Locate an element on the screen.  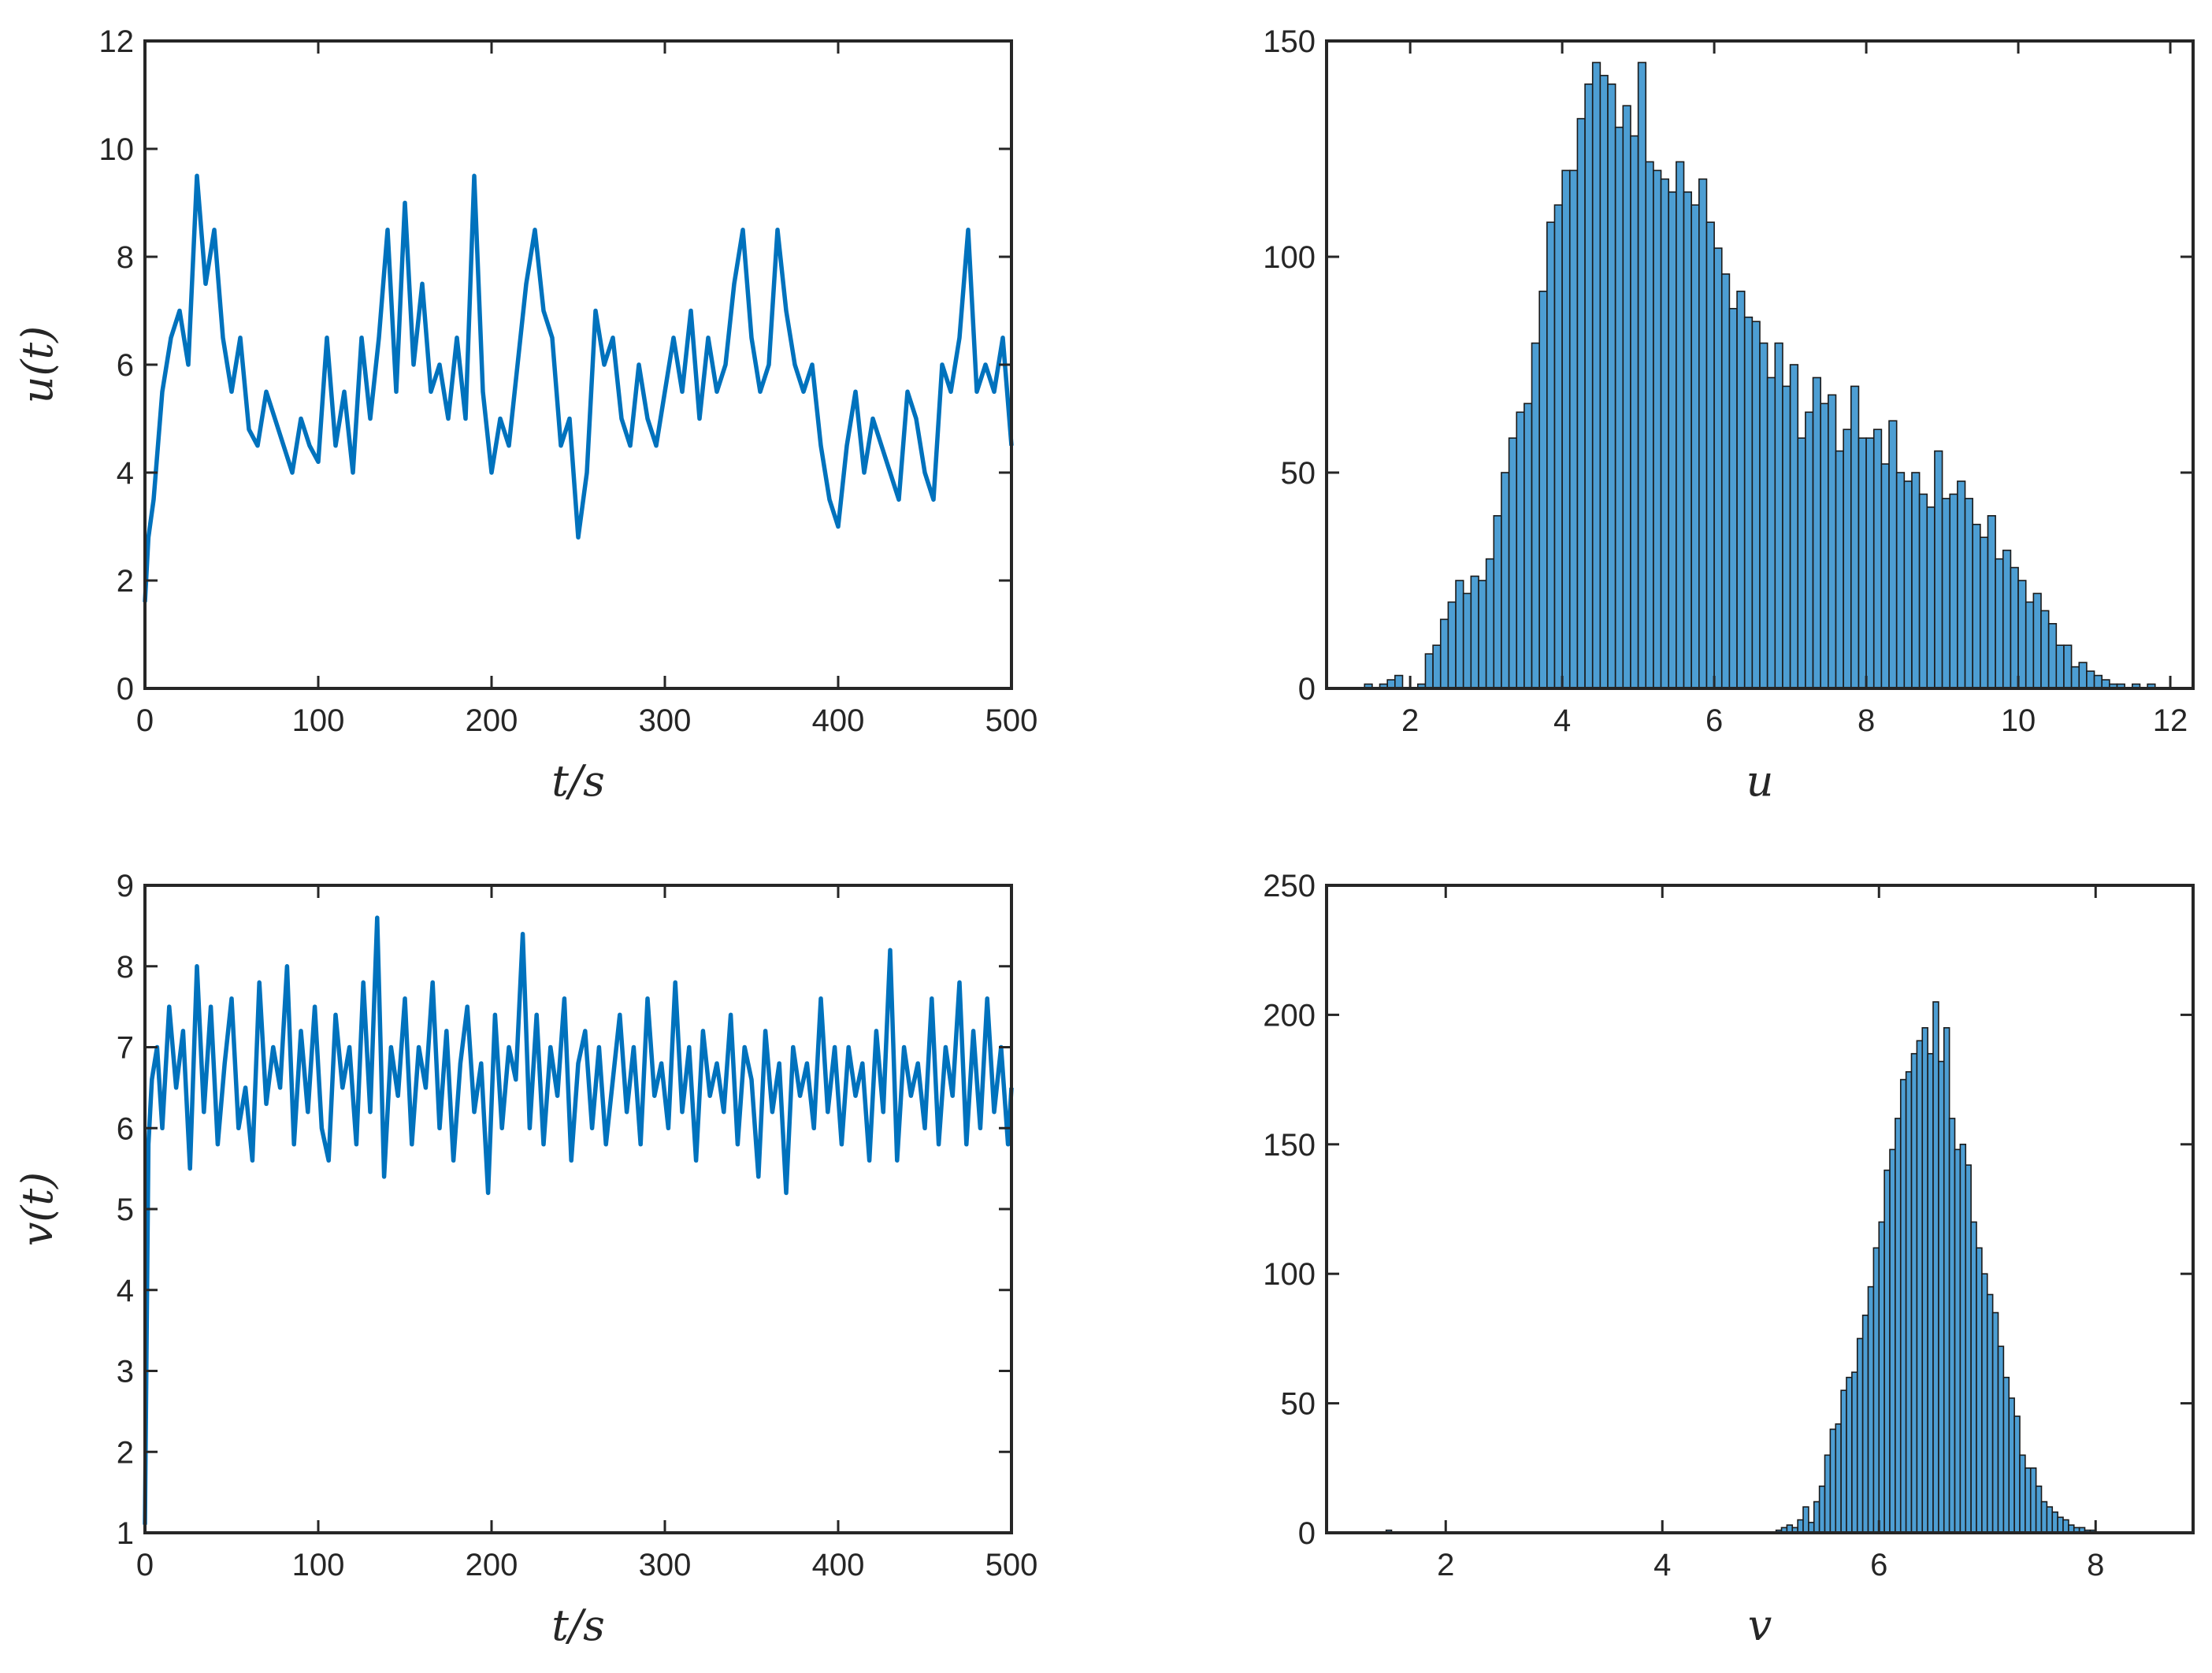
u-histogram-xtick-label: 12 is located at coordinates (2170, 720).